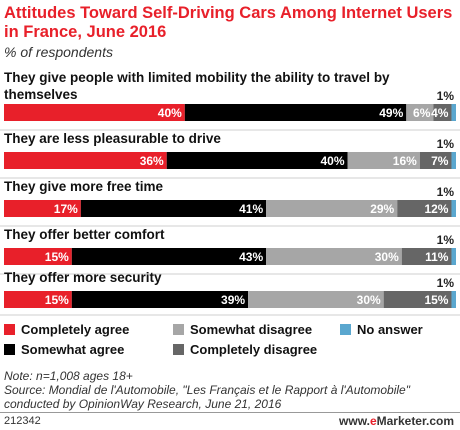  I want to click on category-label: They give more free time, so click(84, 186).